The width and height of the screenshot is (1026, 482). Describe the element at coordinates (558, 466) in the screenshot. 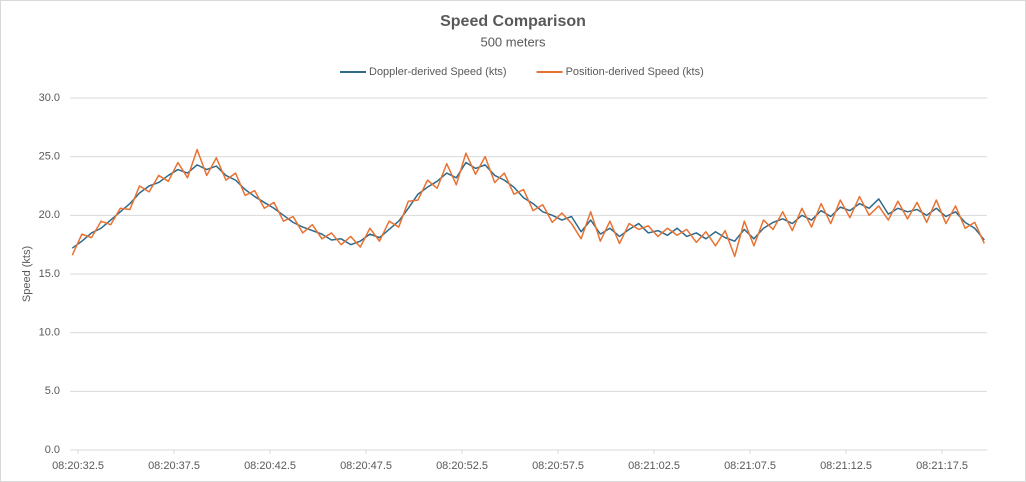

I see `x-tick-label: 08:20:57.5` at that location.